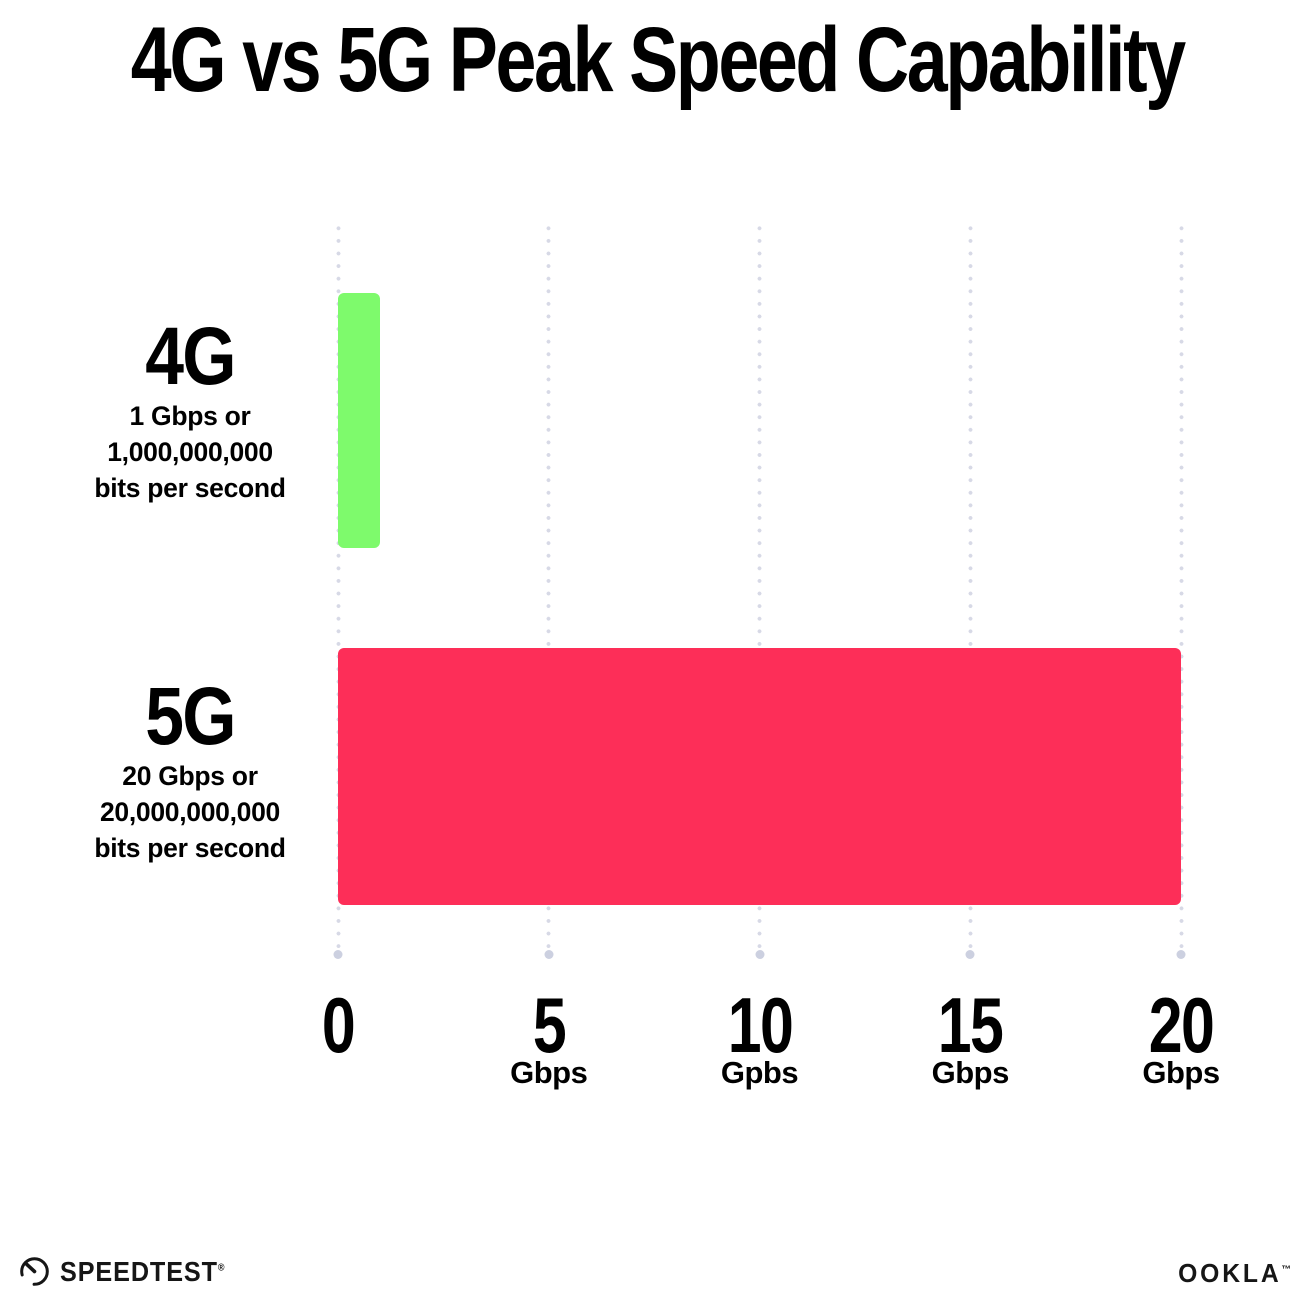 The height and width of the screenshot is (1315, 1308). I want to click on row-label-5g-sub3: bits per second, so click(190, 848).